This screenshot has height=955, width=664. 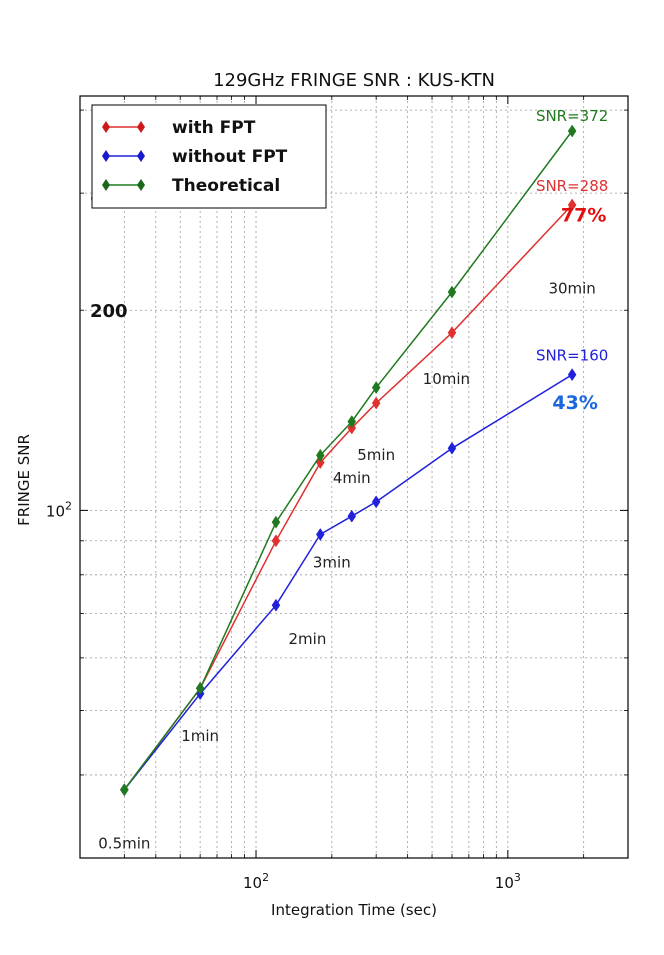 What do you see at coordinates (141, 185) in the screenshot?
I see `legend-marker-theoretical-end` at bounding box center [141, 185].